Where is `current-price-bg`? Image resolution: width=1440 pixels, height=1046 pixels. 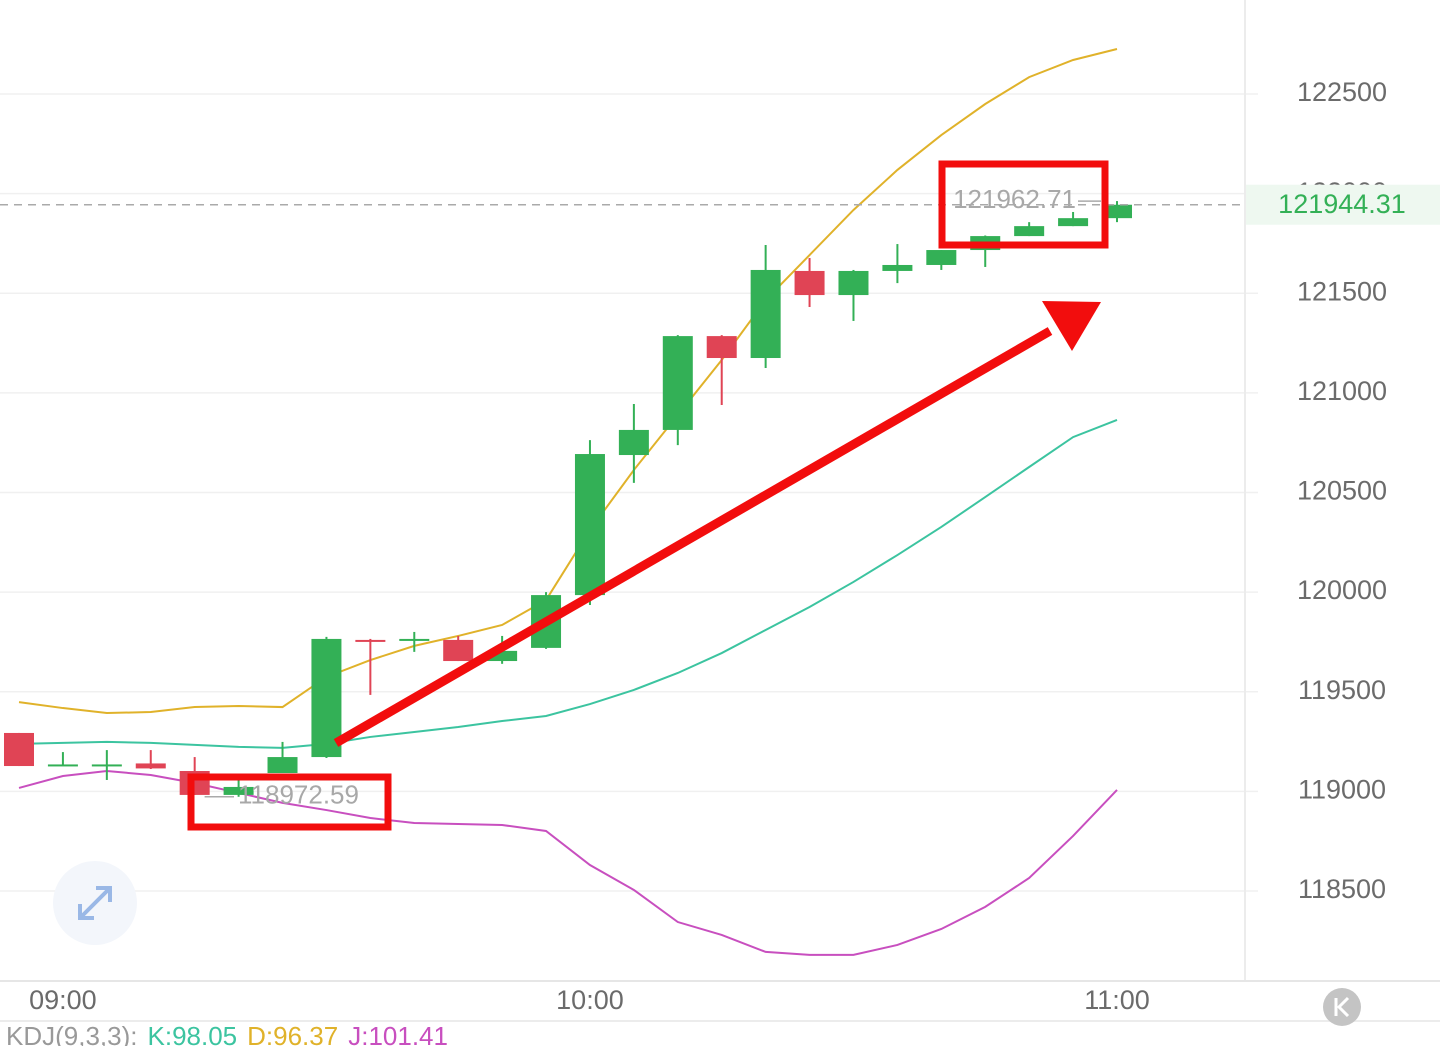
current-price-bg is located at coordinates (1343, 204).